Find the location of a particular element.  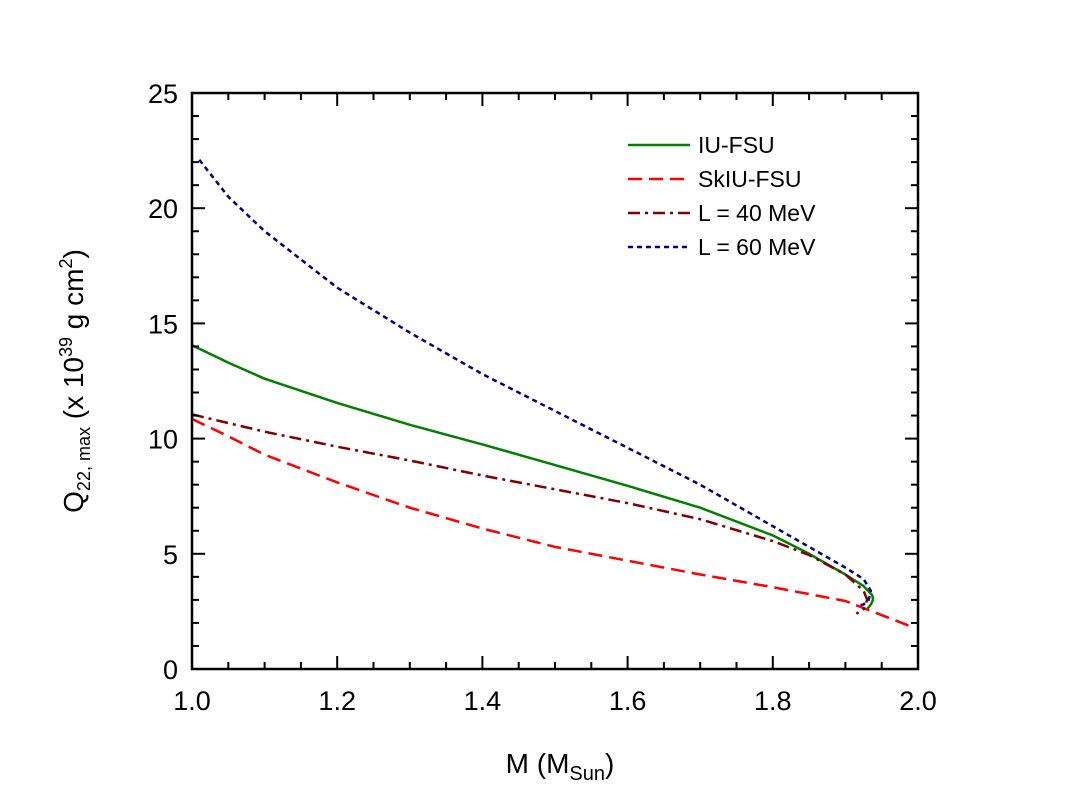

y-tick-label: 20 is located at coordinates (163, 209).